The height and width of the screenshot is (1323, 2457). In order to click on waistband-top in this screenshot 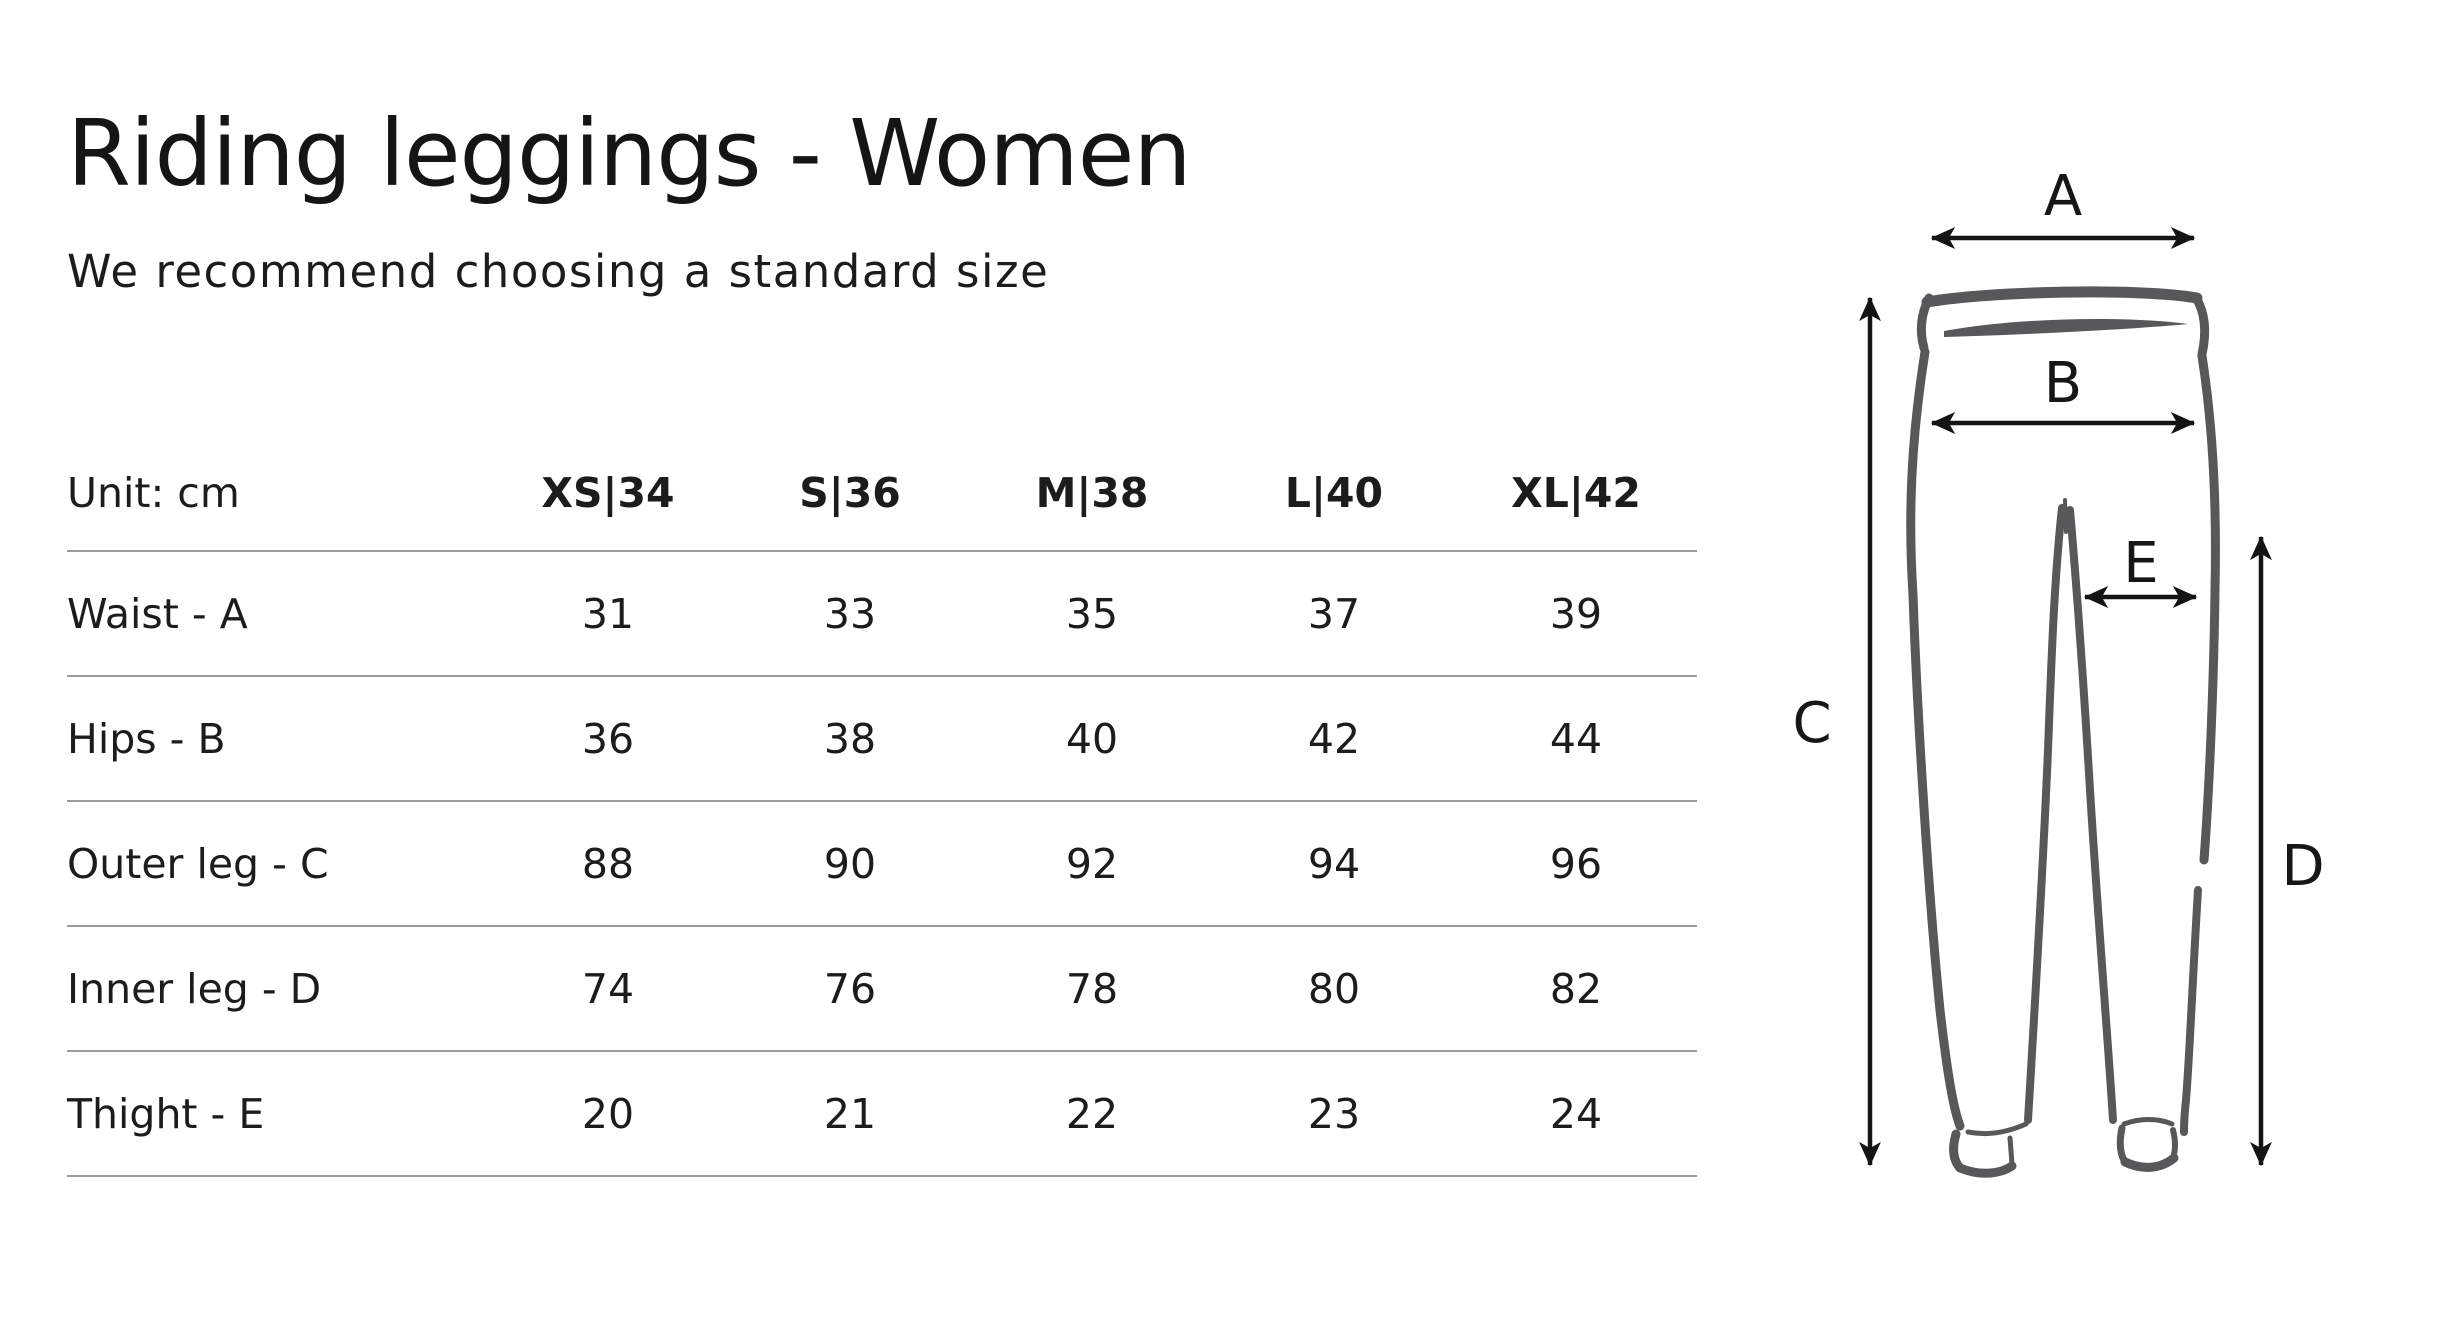, I will do `click(2062, 297)`.